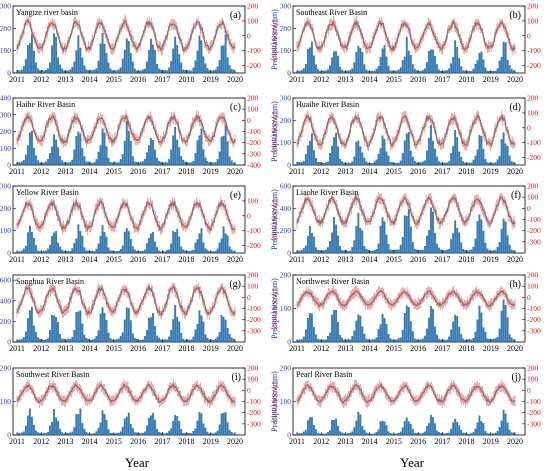  Describe the element at coordinates (534, 241) in the screenshot. I see `right-tick-label: -300` at that location.